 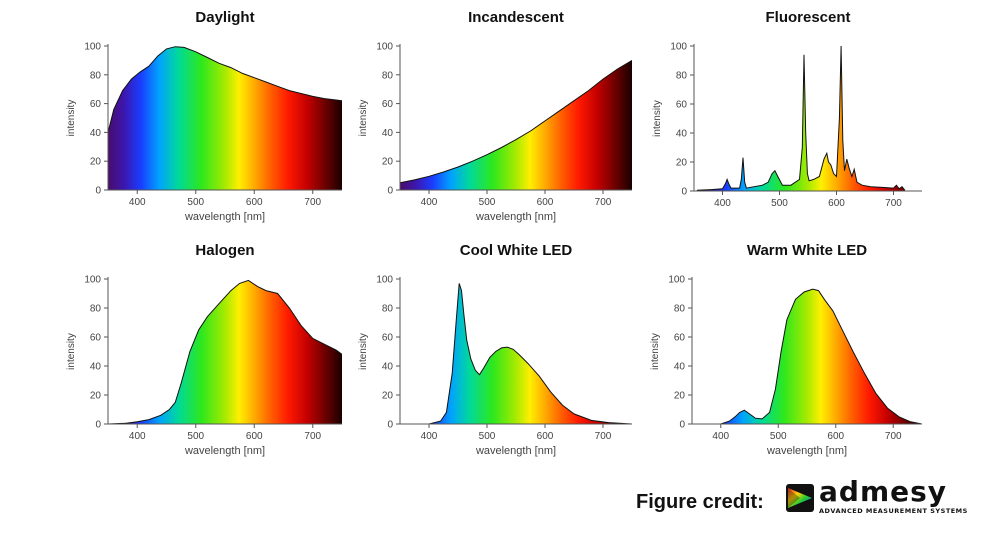 I want to click on chart-title: Warm White LED, so click(x=807, y=250).